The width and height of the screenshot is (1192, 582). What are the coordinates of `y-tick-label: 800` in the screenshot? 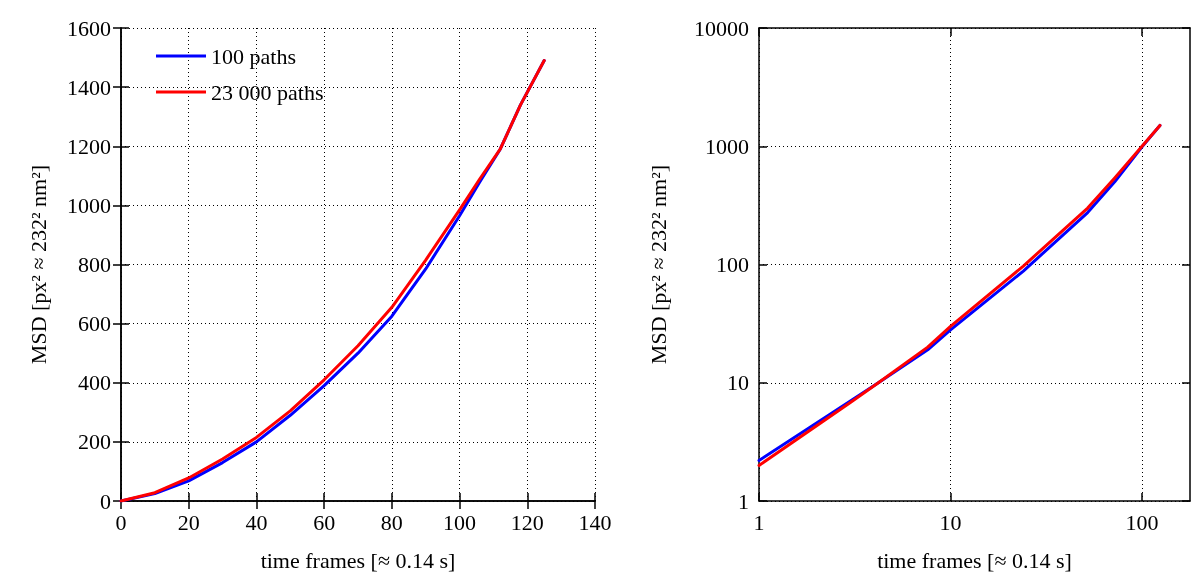 It's located at (94, 264).